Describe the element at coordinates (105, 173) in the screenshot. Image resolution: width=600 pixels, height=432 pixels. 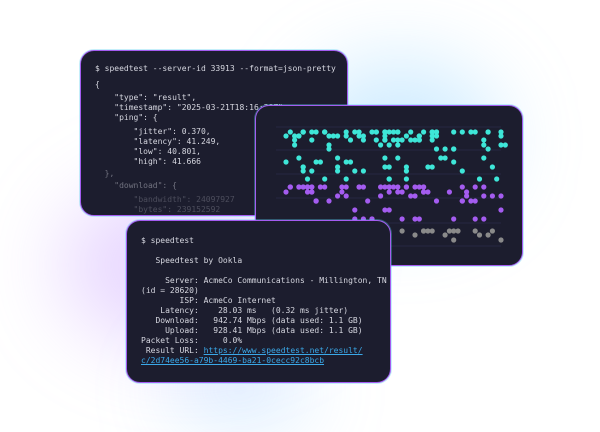
I see `json-line: },` at that location.